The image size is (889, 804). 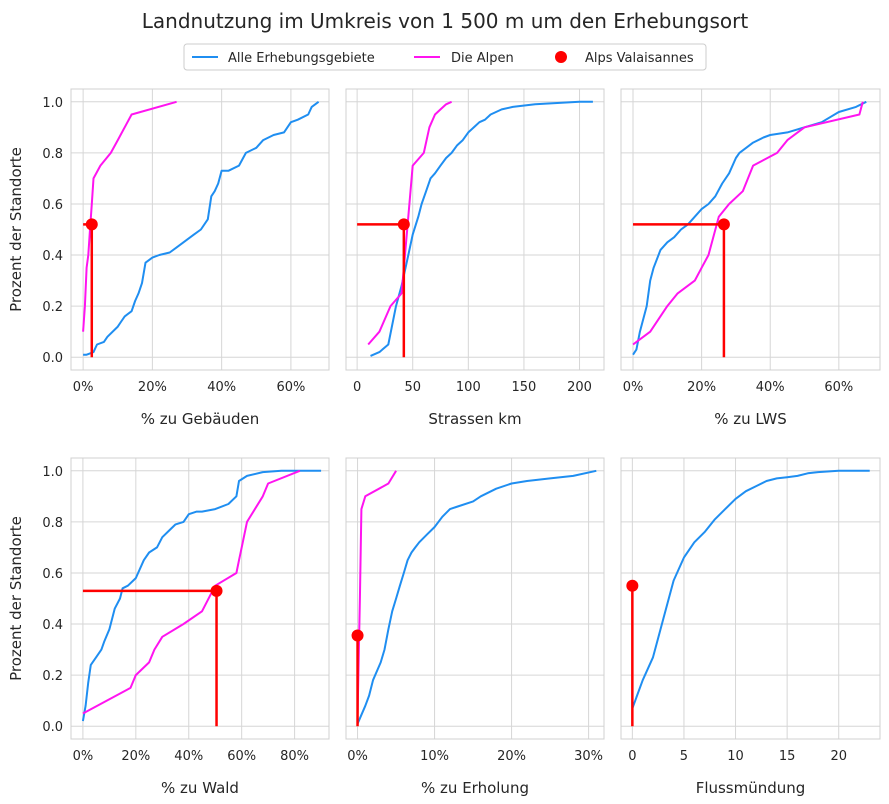 What do you see at coordinates (787, 756) in the screenshot?
I see `x-tick-label: 15` at bounding box center [787, 756].